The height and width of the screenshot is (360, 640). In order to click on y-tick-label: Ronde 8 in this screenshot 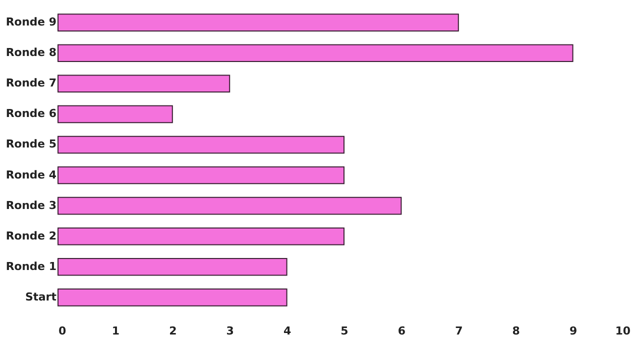, I will do `click(31, 53)`.